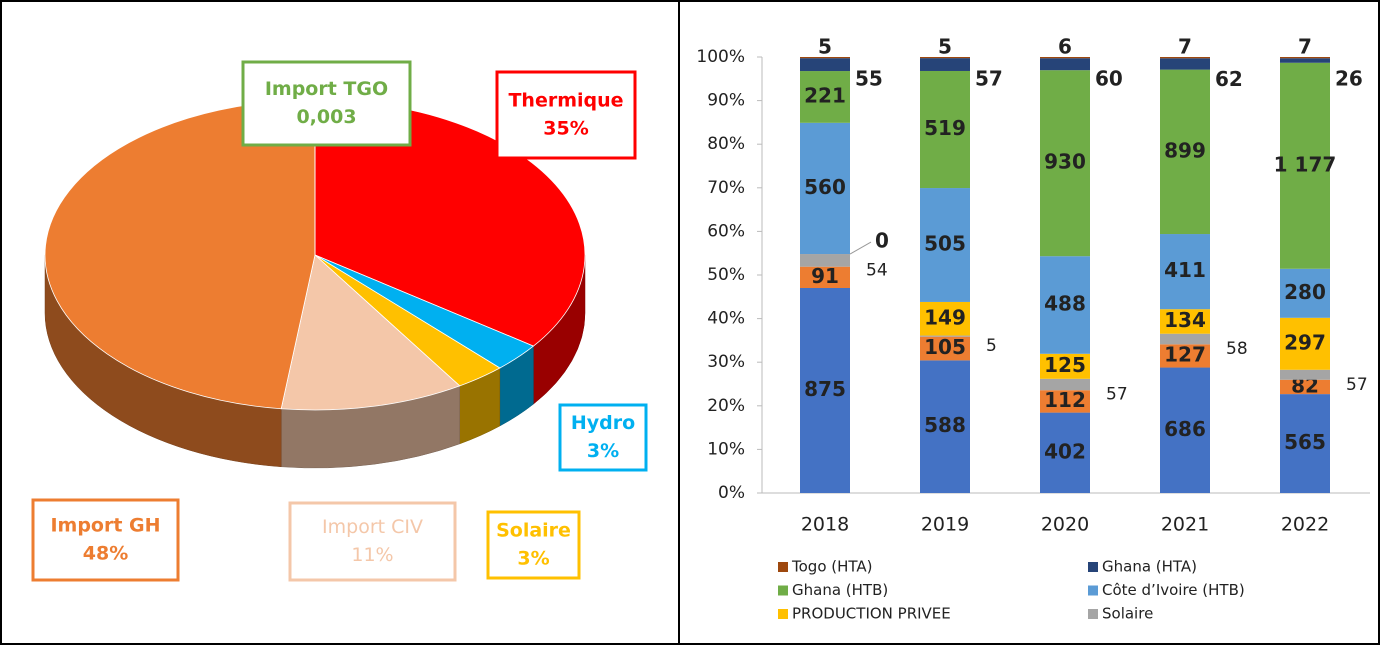  What do you see at coordinates (945, 525) in the screenshot?
I see `x-tick-label: 2019` at bounding box center [945, 525].